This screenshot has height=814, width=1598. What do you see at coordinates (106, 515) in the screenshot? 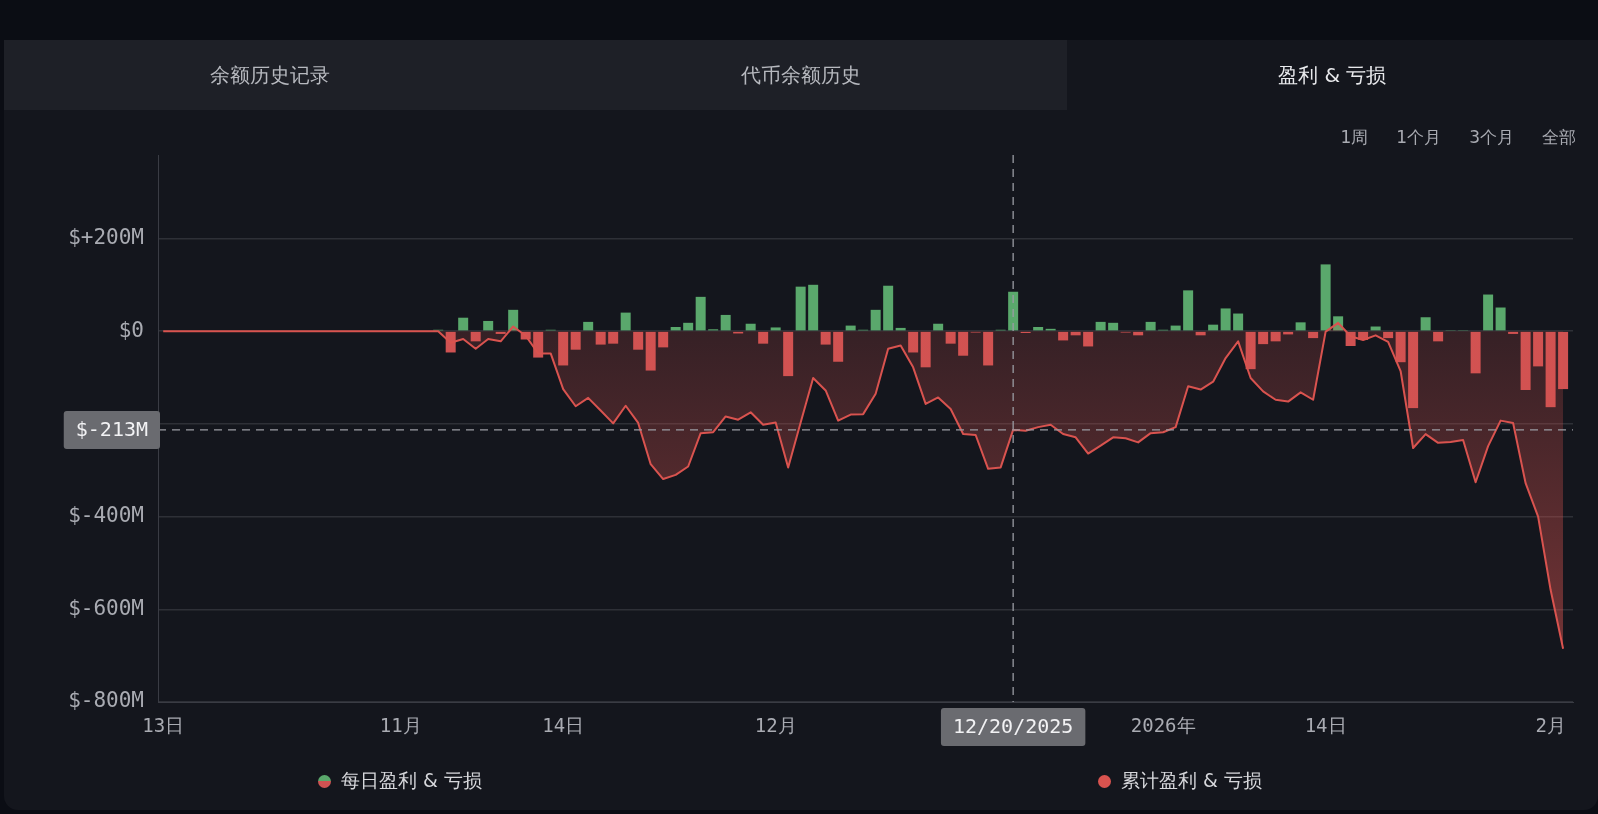
I see `y-tick-label: $-400M` at bounding box center [106, 515].